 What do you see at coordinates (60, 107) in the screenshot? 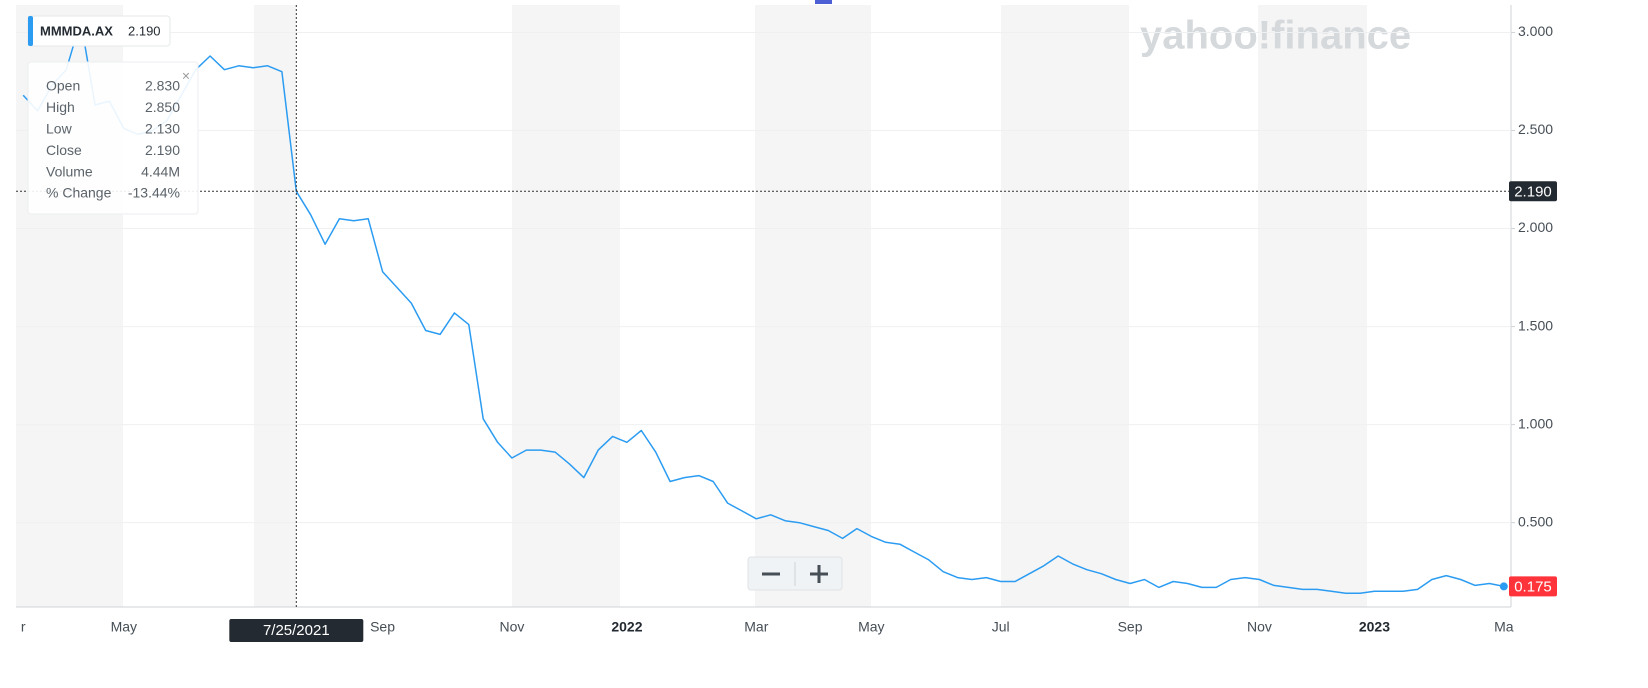
I see `tooltip-label: High` at bounding box center [60, 107].